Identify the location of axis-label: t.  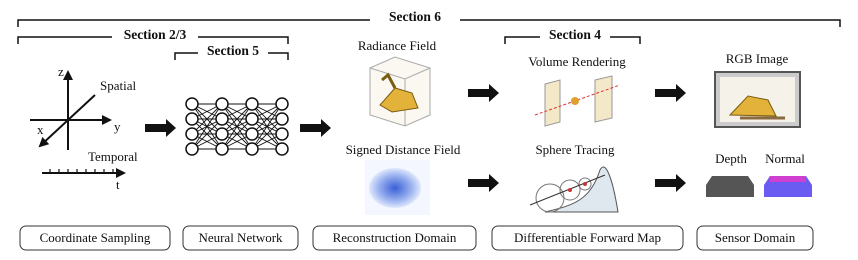
(118, 184).